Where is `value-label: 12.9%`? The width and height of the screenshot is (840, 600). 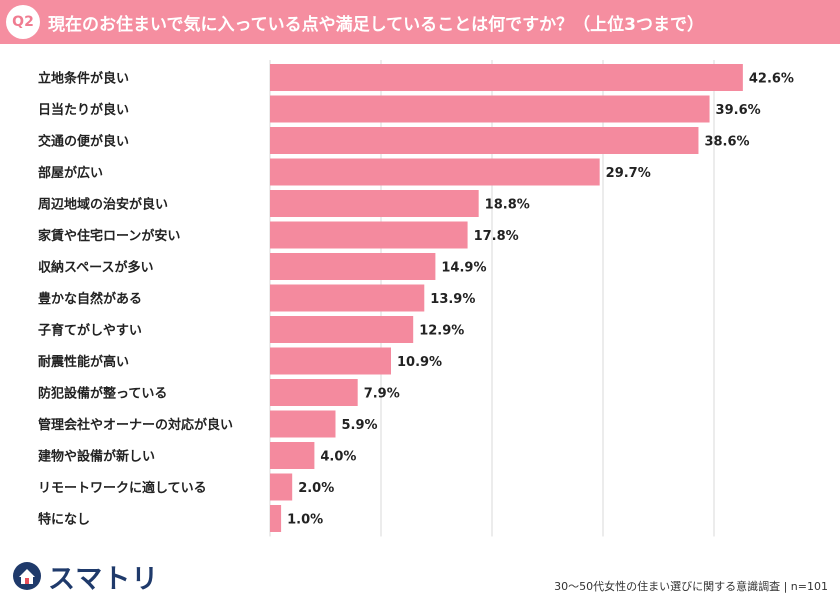 value-label: 12.9% is located at coordinates (441, 331).